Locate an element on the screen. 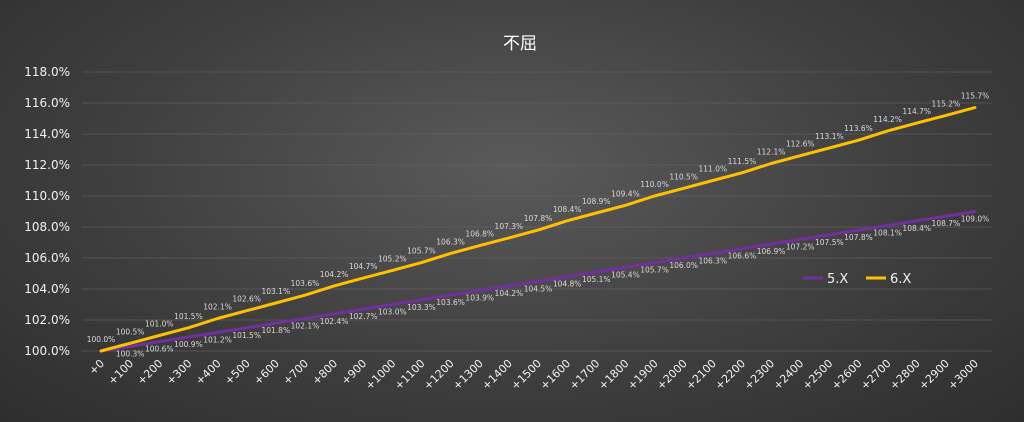 The image size is (1024, 422). x-tick-label: +1100 is located at coordinates (410, 375).